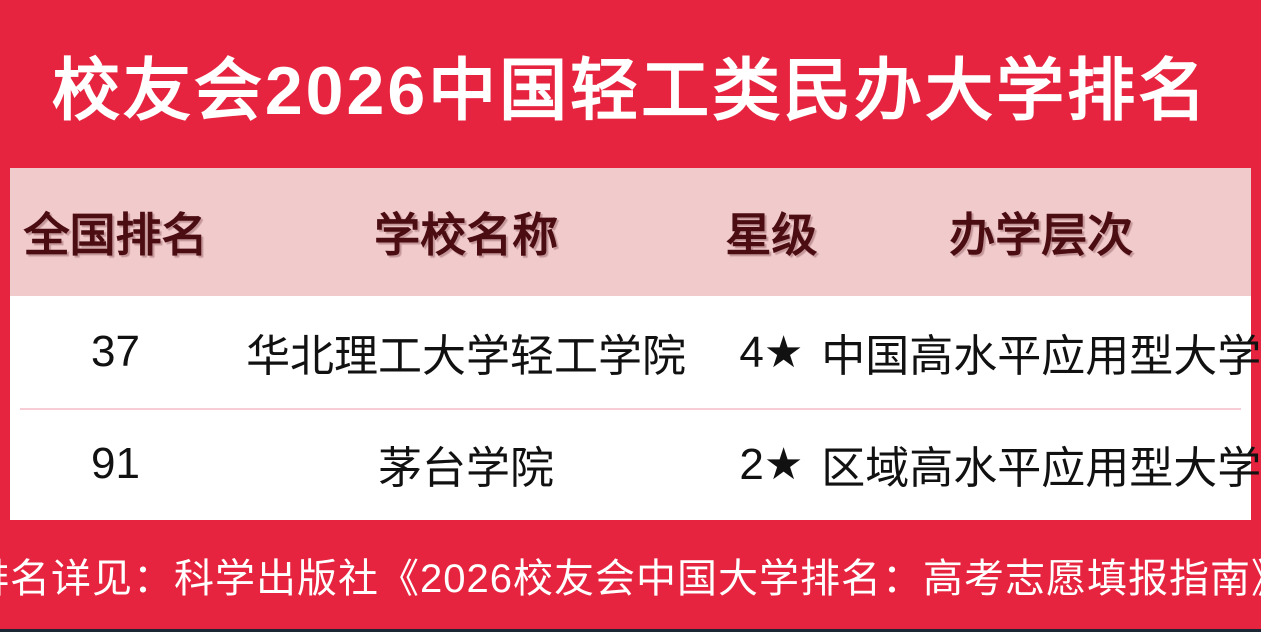  I want to click on cell-star-rating: 4★, so click(771, 352).